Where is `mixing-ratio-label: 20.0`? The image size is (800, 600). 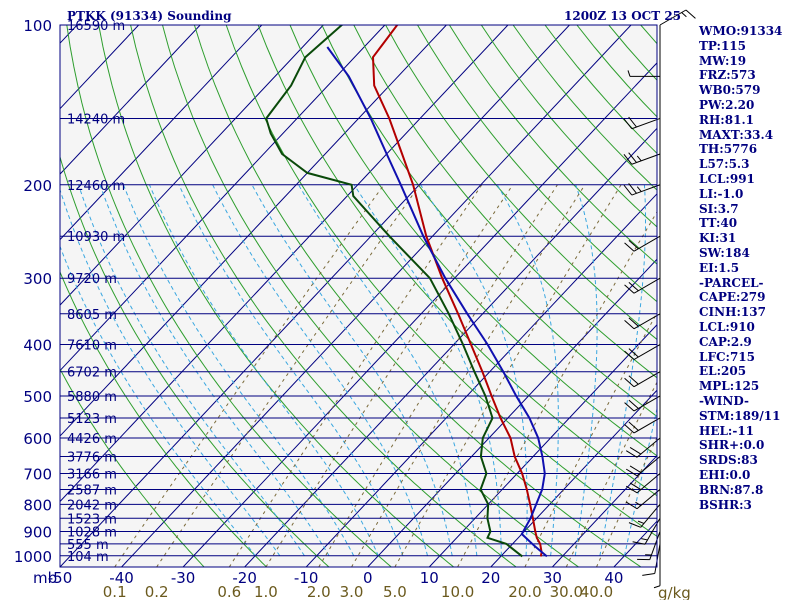 mixing-ratio-label: 20.0 is located at coordinates (524, 591).